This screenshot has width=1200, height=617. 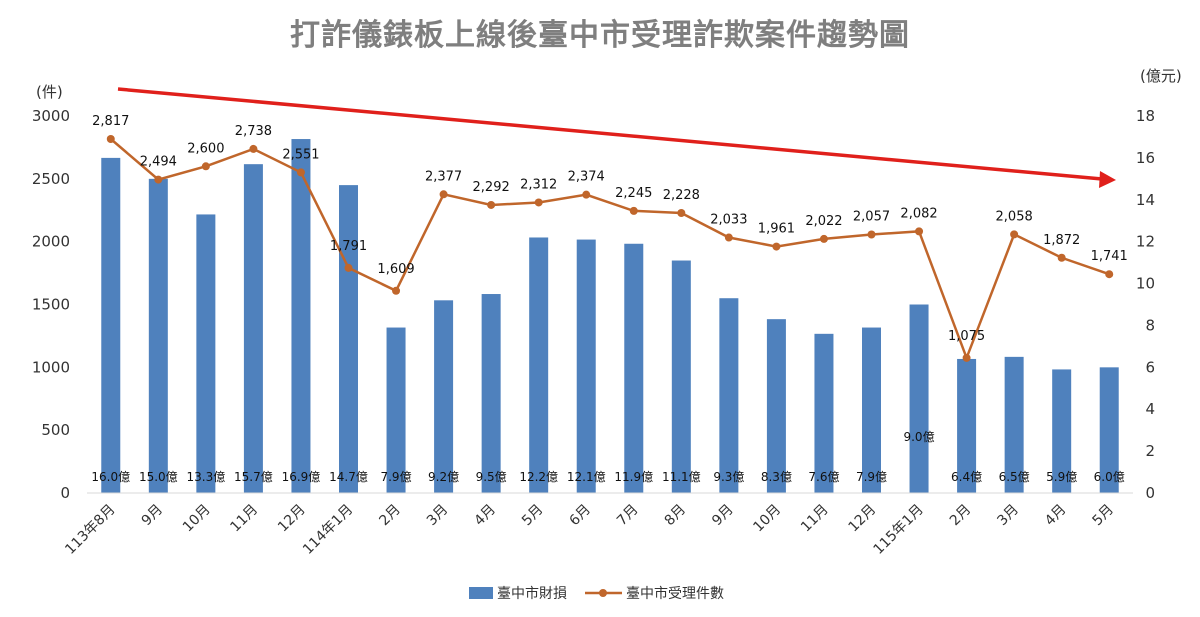 I want to click on line-value-label: 2,033, so click(x=728, y=220).